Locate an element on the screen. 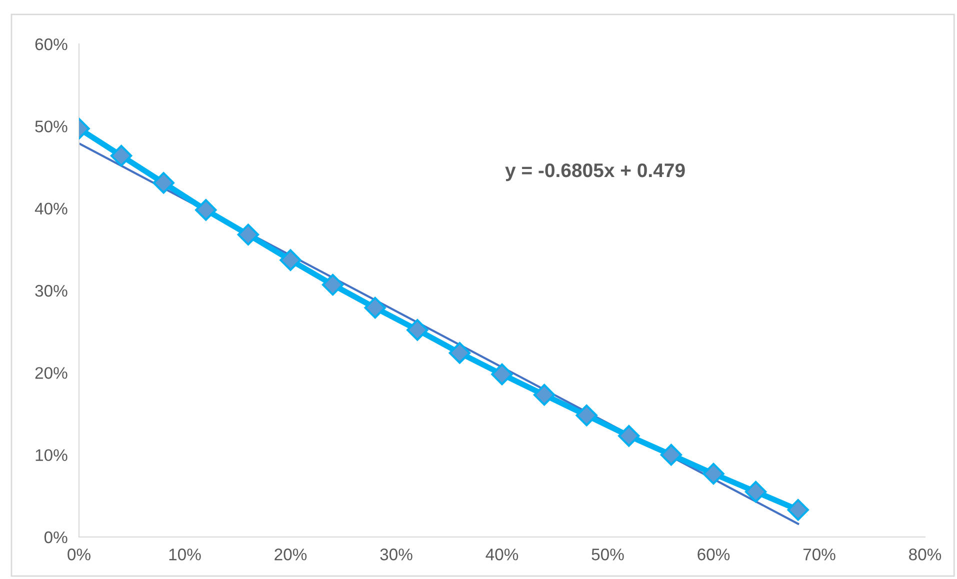 The image size is (957, 579). y-tick-label: 40% is located at coordinates (51, 208).